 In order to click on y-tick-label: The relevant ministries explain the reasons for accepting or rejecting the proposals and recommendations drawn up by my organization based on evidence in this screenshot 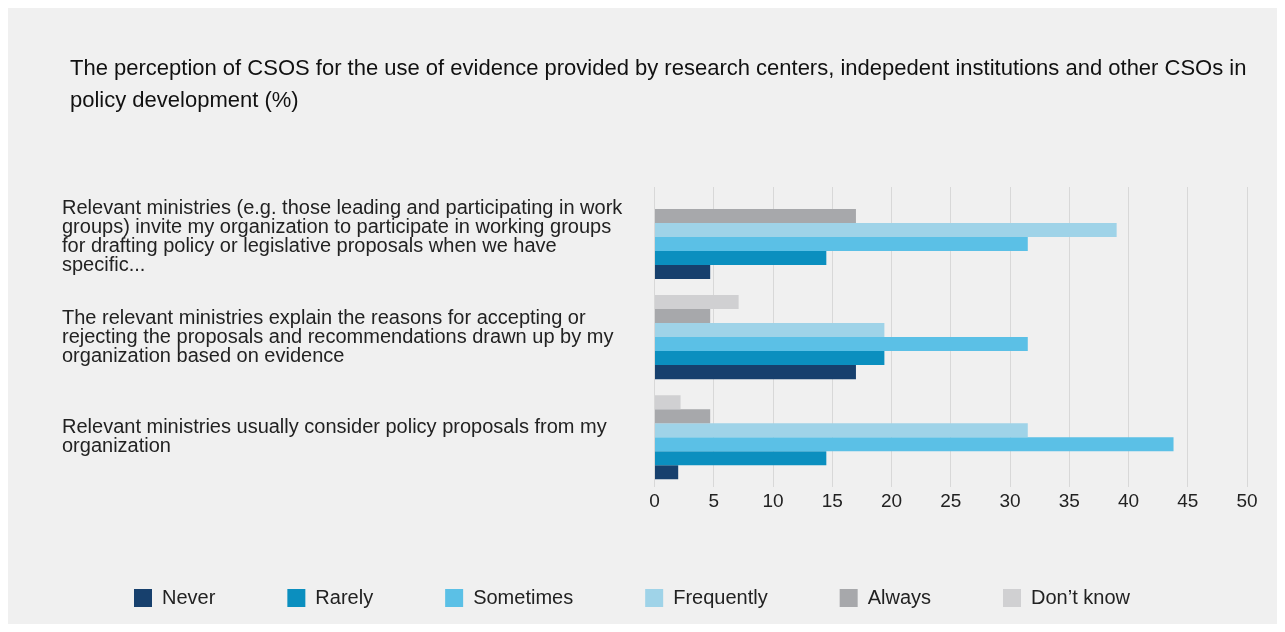, I will do `click(338, 335)`.